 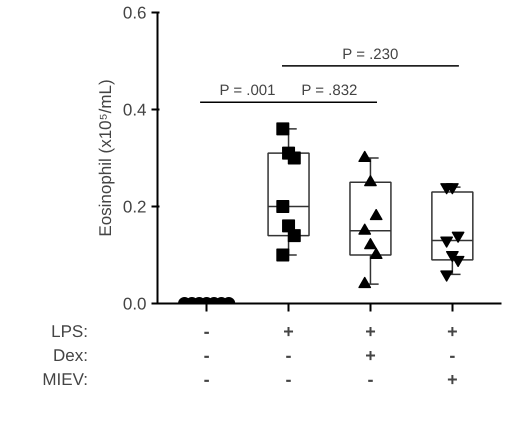 What do you see at coordinates (134, 207) in the screenshot?
I see `y-tick-label: 0.2` at bounding box center [134, 207].